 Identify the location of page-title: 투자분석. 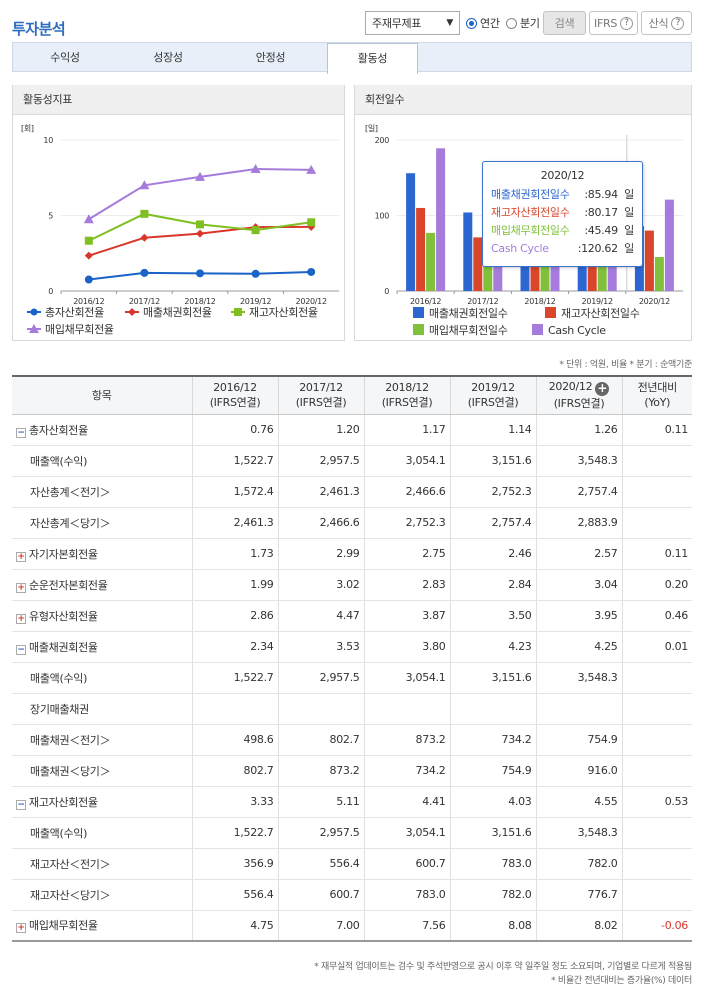
(39, 29).